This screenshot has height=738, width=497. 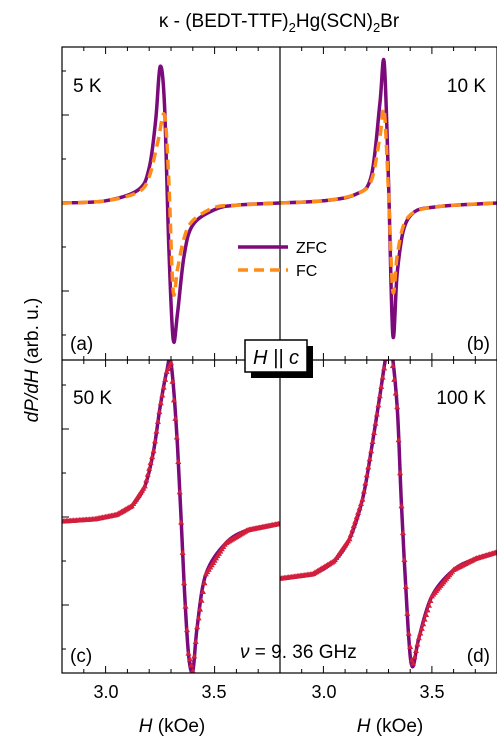 I want to click on x-tick-label-left-0: 3.0, so click(x=105, y=692).